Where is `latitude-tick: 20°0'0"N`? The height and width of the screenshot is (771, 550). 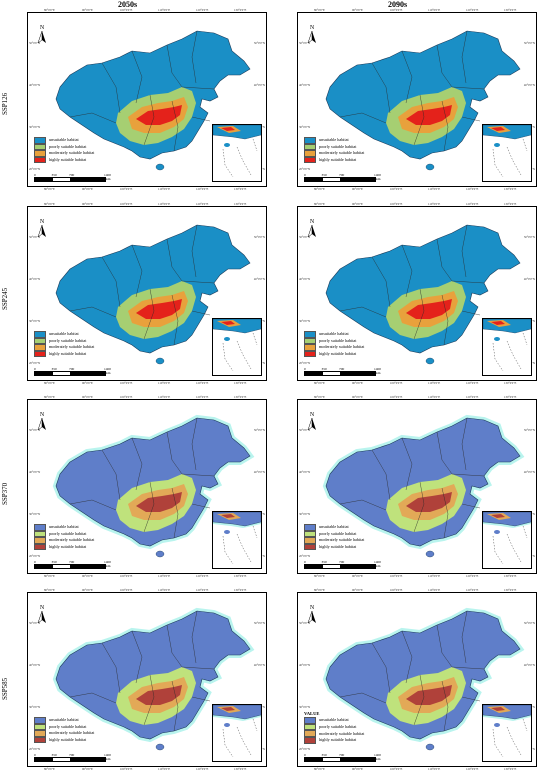
latitude-tick: 20°0'0"N is located at coordinates (35, 169).